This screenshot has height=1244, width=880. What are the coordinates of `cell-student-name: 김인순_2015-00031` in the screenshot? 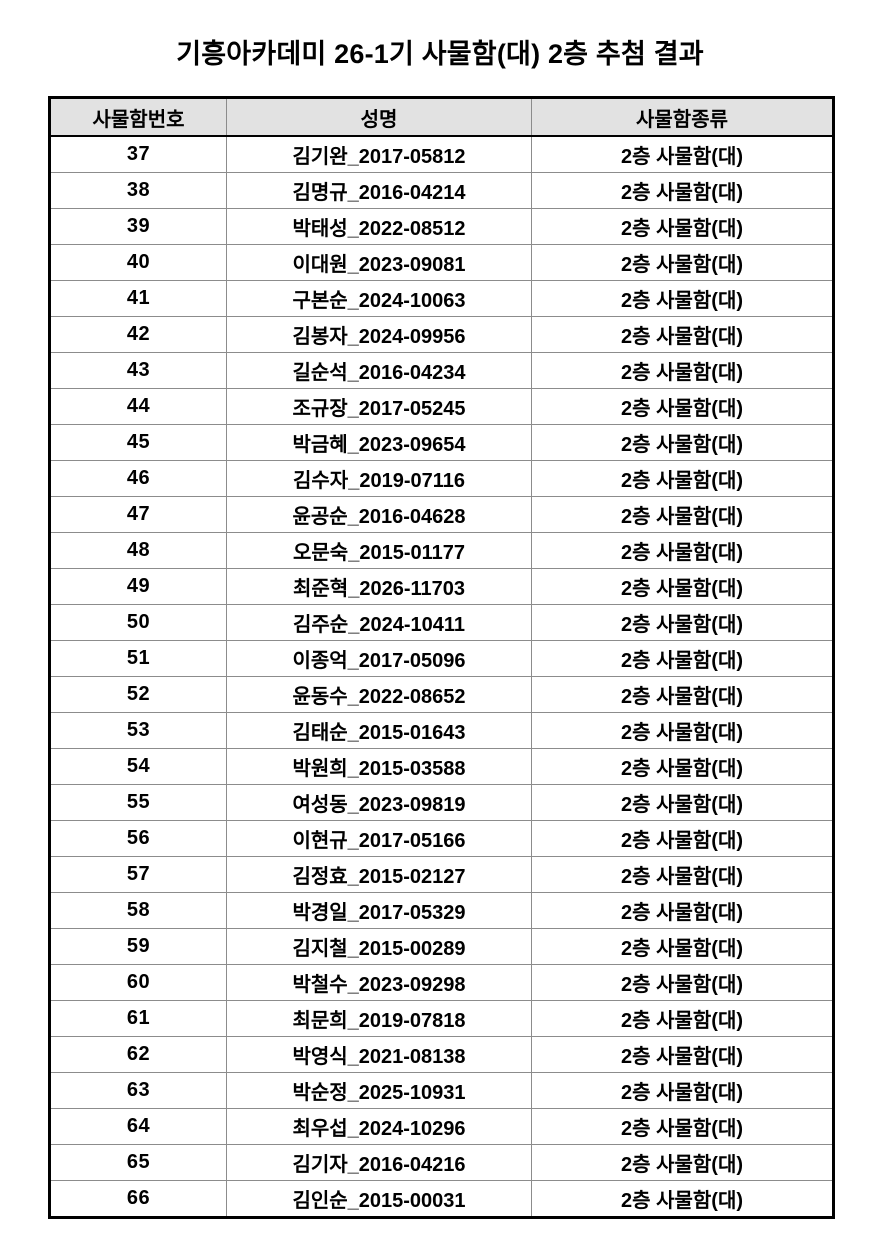 It's located at (379, 1199).